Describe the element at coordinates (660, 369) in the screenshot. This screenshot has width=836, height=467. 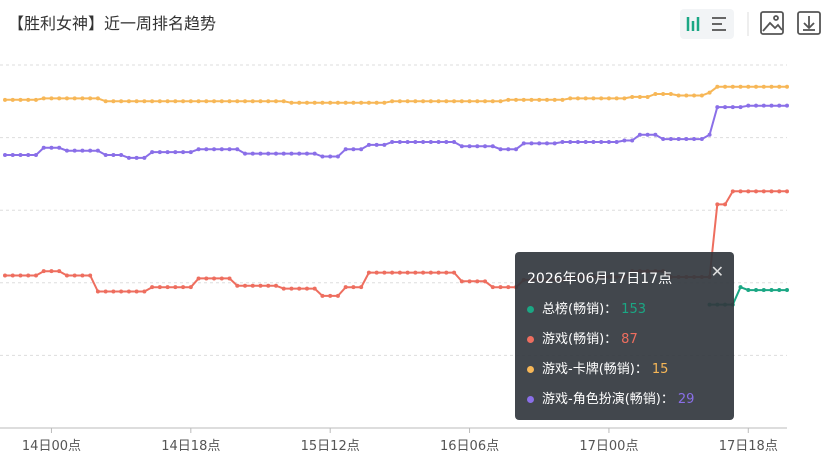
I see `tooltip-value: 15` at that location.